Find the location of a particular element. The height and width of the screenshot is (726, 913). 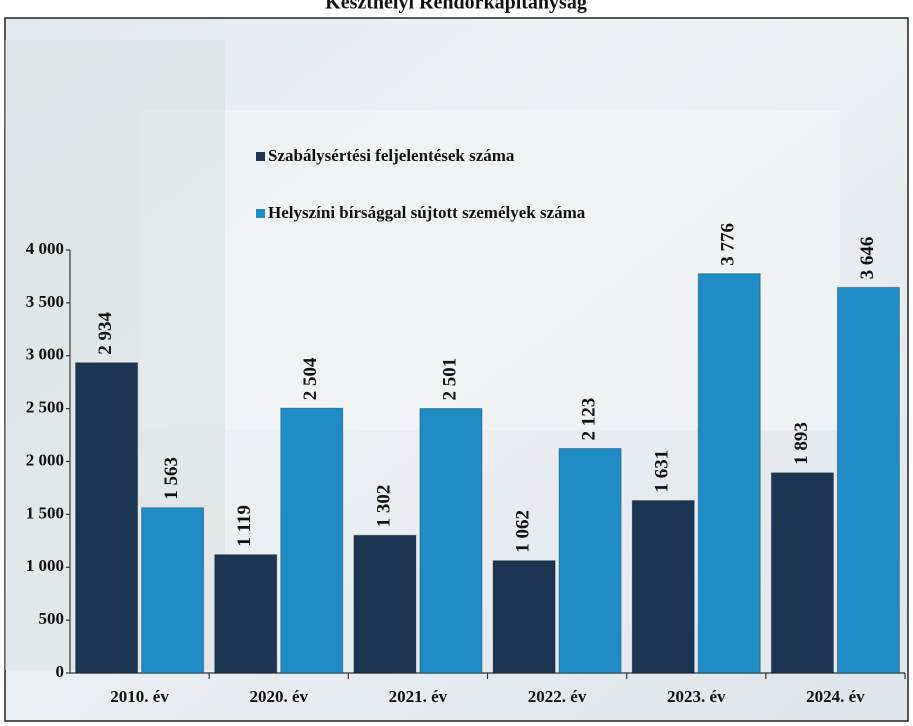

value-label: 1 631 is located at coordinates (662, 471).